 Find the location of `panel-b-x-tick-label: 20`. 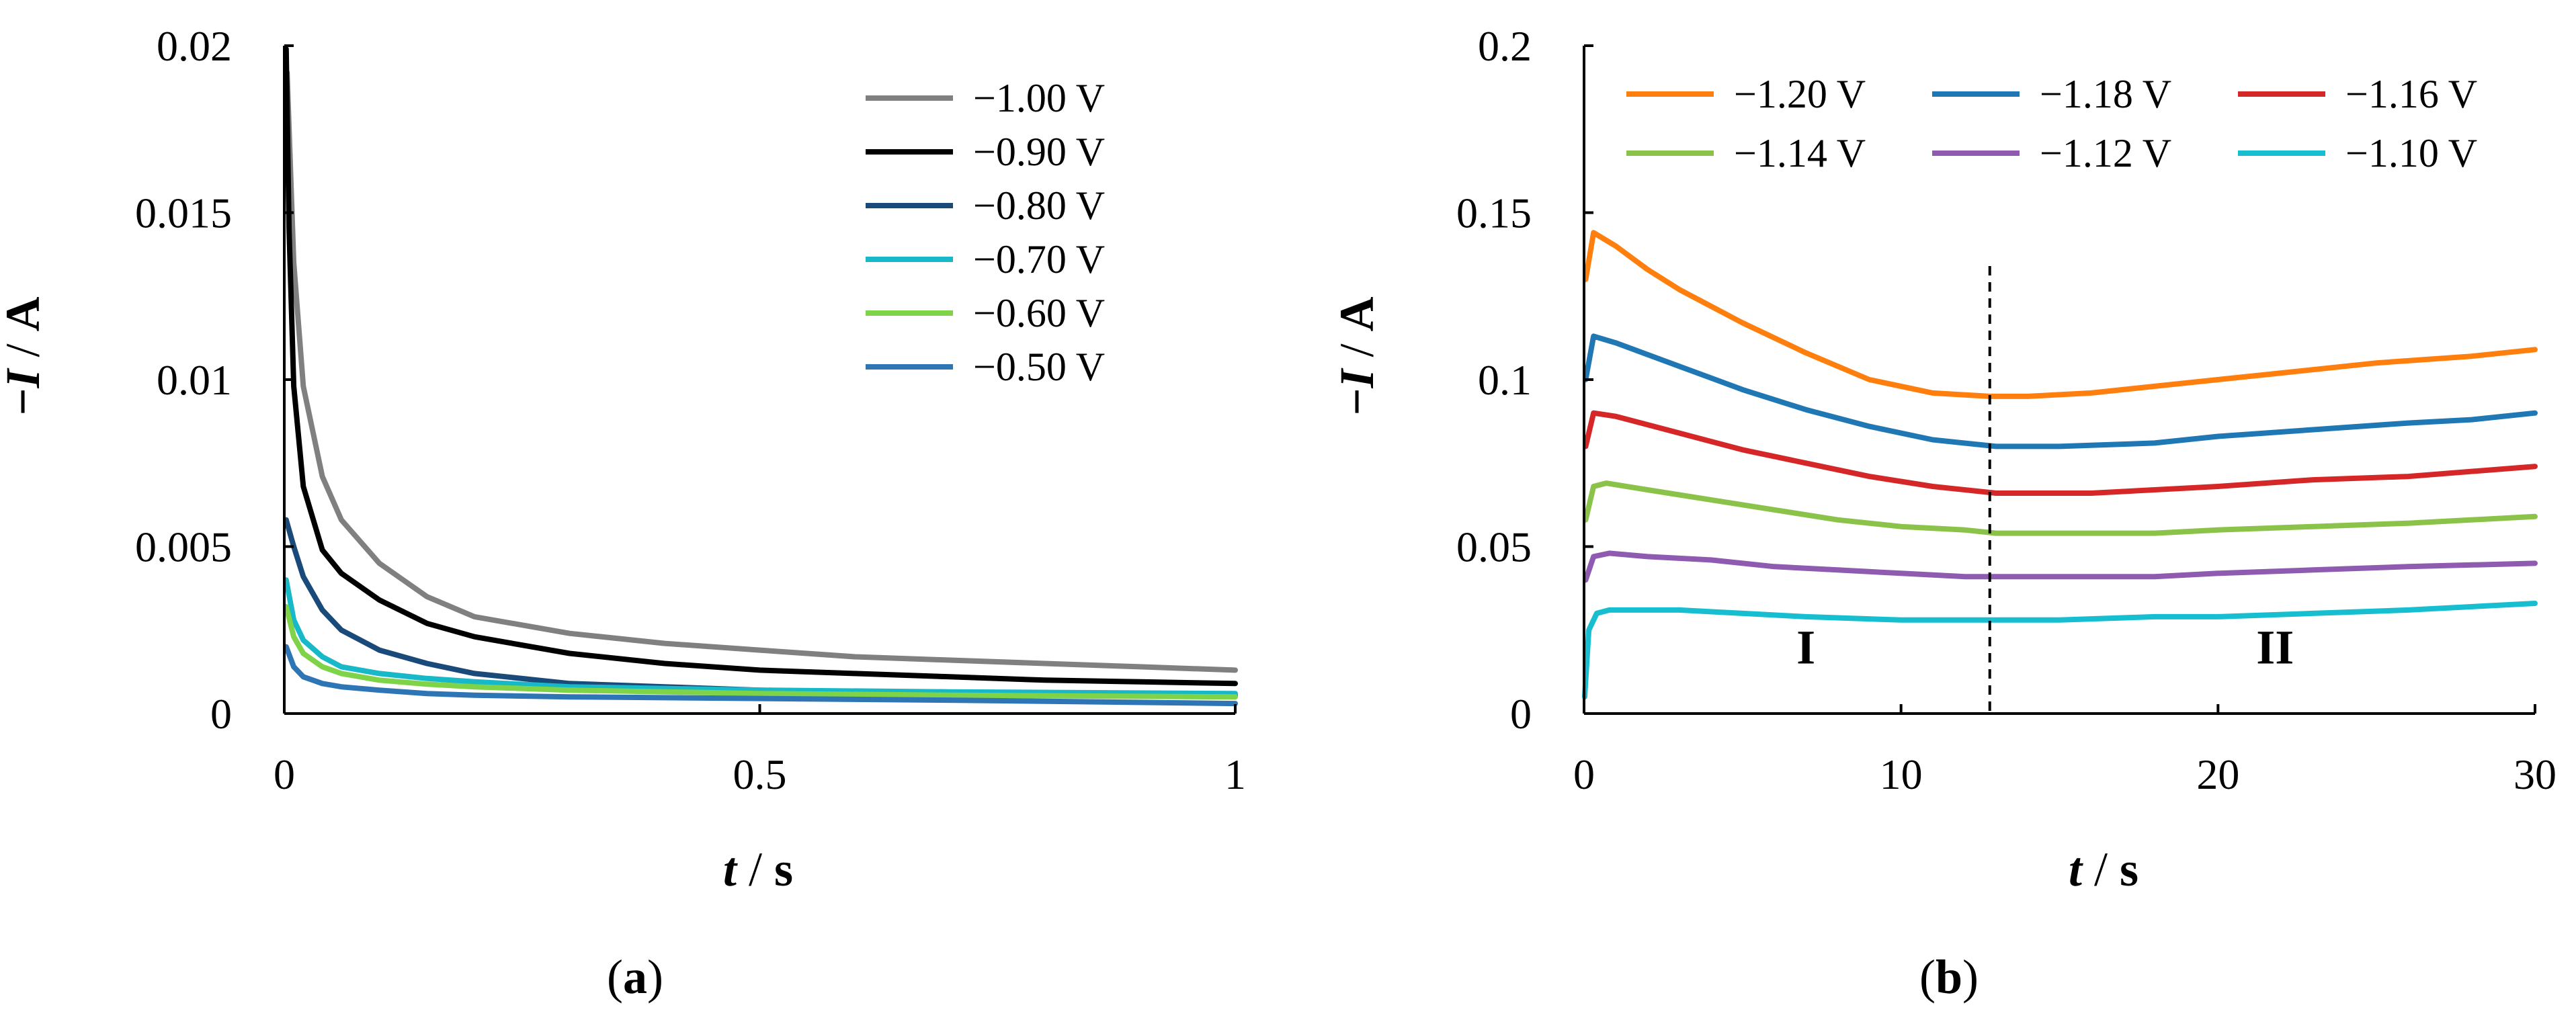

panel-b-x-tick-label: 20 is located at coordinates (2217, 774).